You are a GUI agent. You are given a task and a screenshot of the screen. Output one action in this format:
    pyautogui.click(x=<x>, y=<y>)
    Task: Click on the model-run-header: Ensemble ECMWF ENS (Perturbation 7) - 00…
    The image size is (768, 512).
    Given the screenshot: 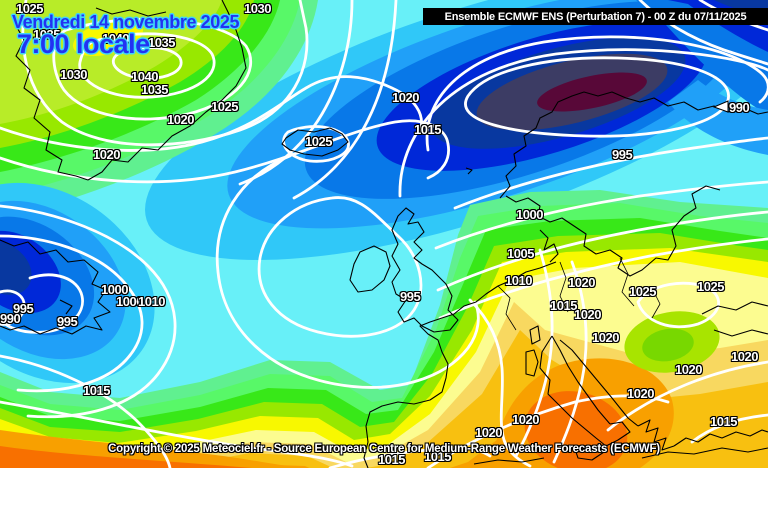 What is the action you would take?
    pyautogui.click(x=595, y=16)
    